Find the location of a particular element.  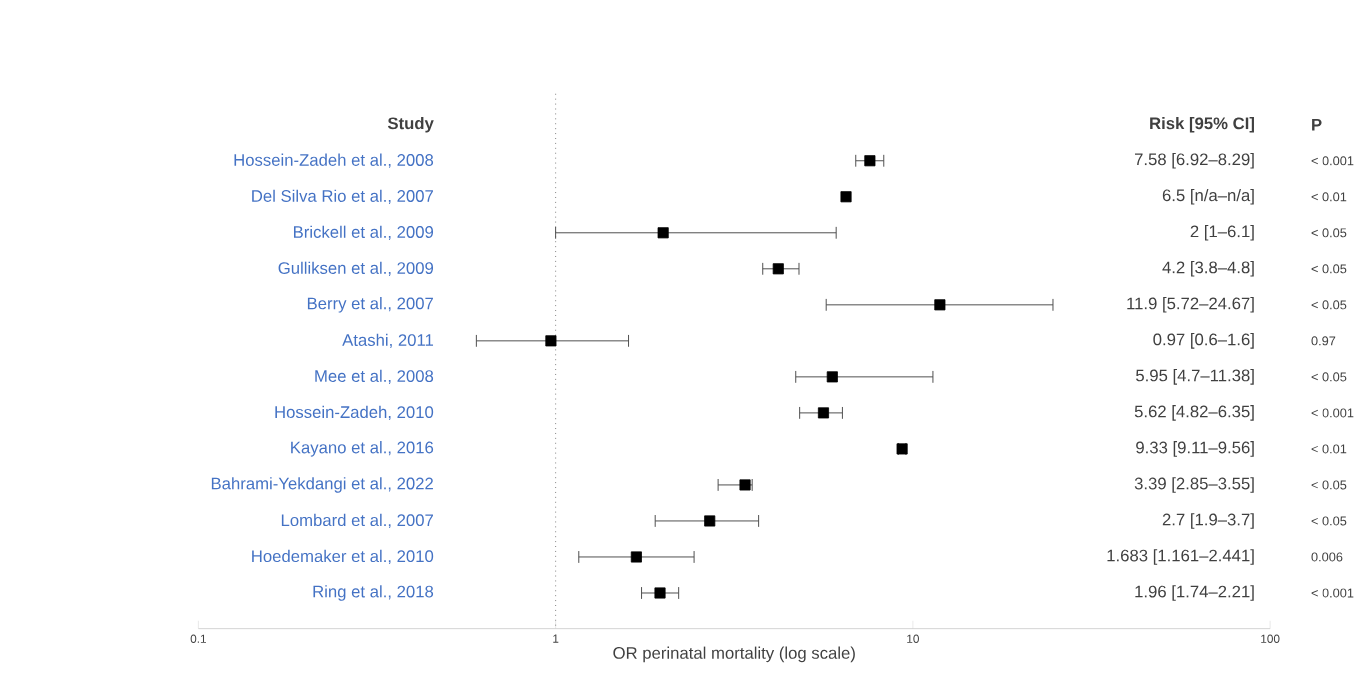

x-tick-label: 10 is located at coordinates (913, 639).